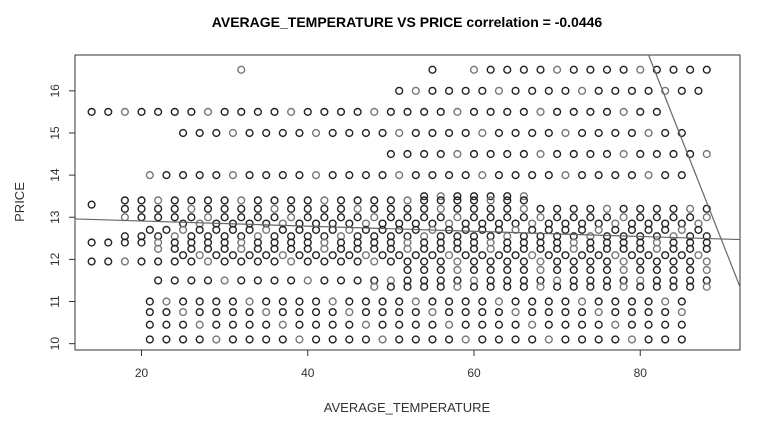  Describe the element at coordinates (391, 365) in the screenshot. I see `x-axis: 20 40 60 80` at that location.